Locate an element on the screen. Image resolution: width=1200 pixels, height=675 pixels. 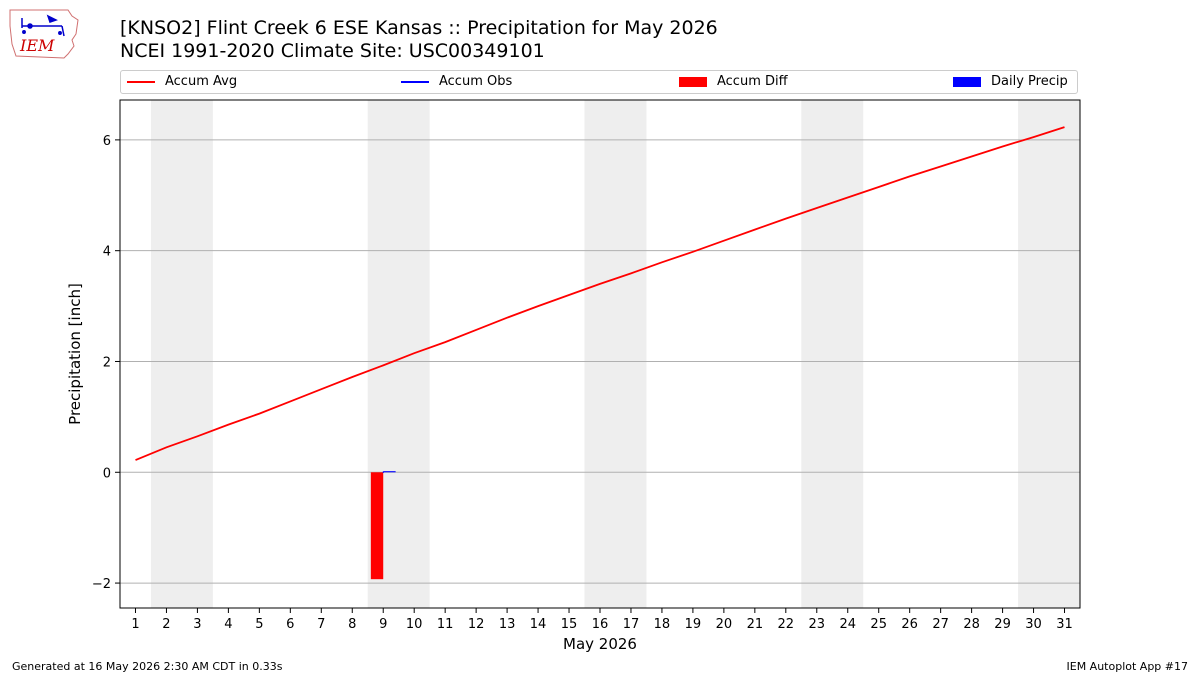
x-tick-label: 22 is located at coordinates (786, 624).